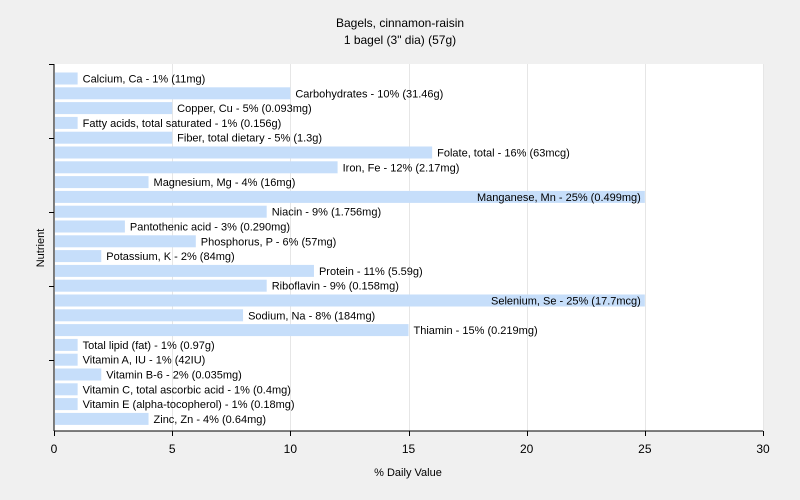 The image size is (800, 500). Describe the element at coordinates (559, 198) in the screenshot. I see `bar-label: Manganese, Mn - 25% (0.499mg)` at that location.